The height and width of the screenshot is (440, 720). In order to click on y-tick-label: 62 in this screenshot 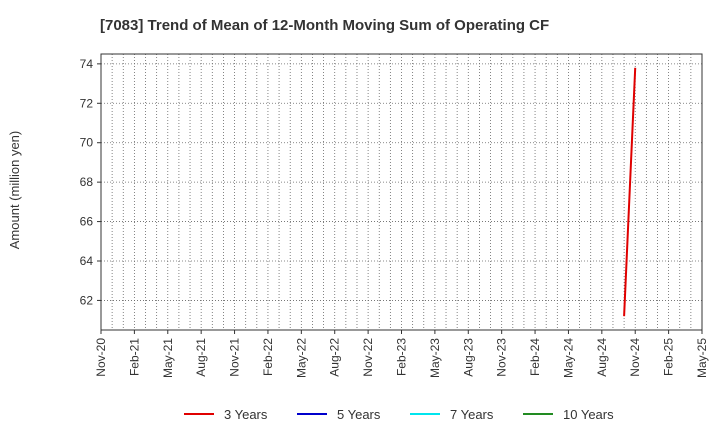, I will do `click(87, 300)`.